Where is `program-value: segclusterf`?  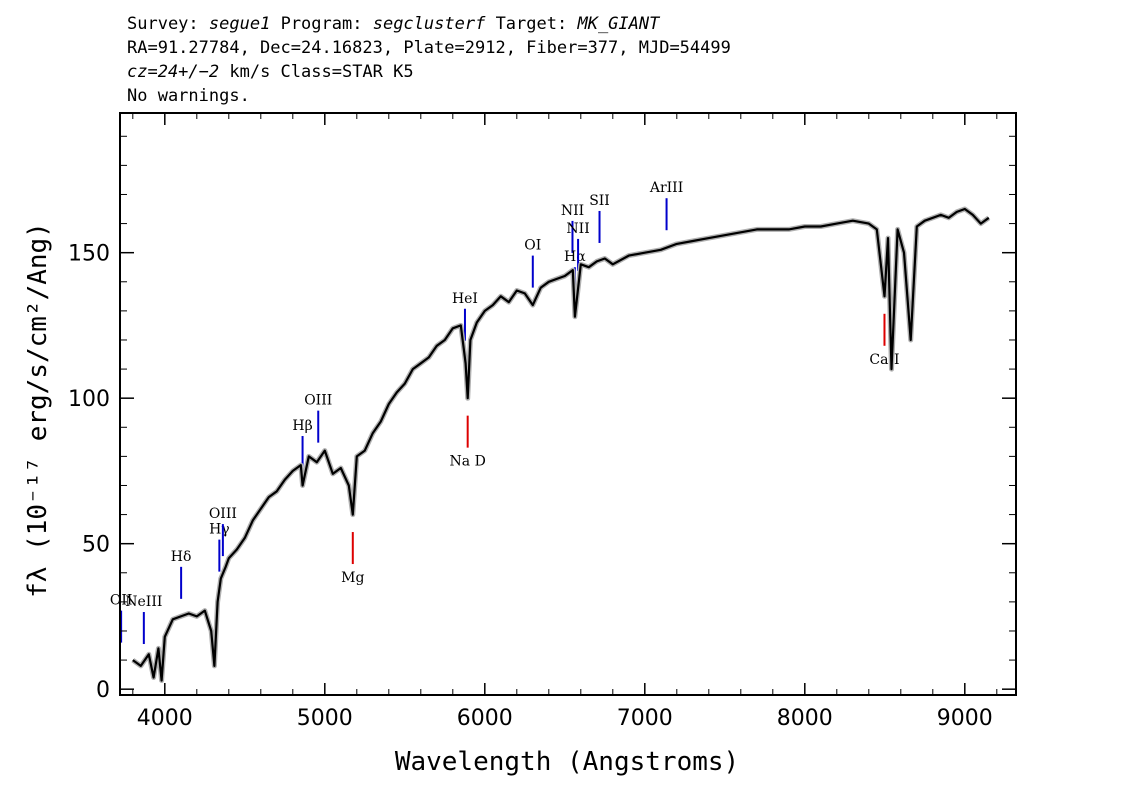
program-value: segclusterf is located at coordinates (429, 24).